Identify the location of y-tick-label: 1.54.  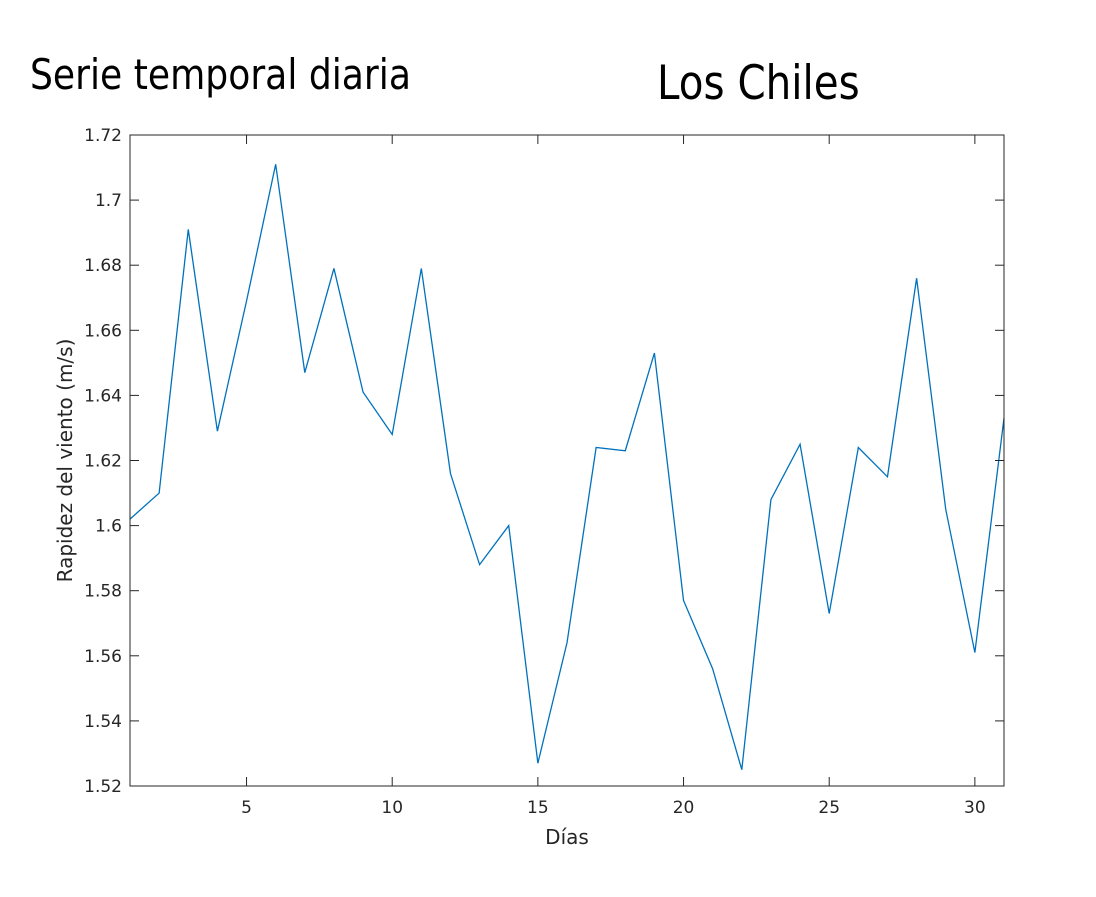
(103, 722).